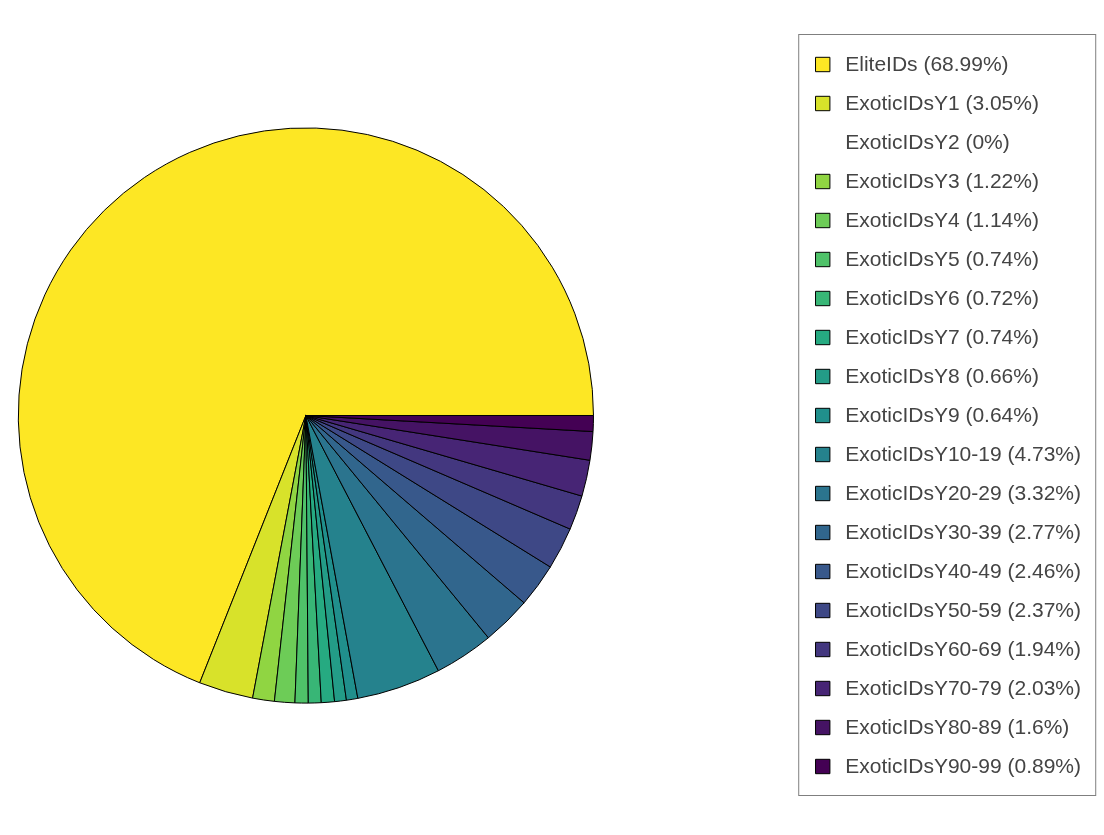  Describe the element at coordinates (942, 181) in the screenshot. I see `legend-label: ExoticIDsY3 (1.22%)` at that location.